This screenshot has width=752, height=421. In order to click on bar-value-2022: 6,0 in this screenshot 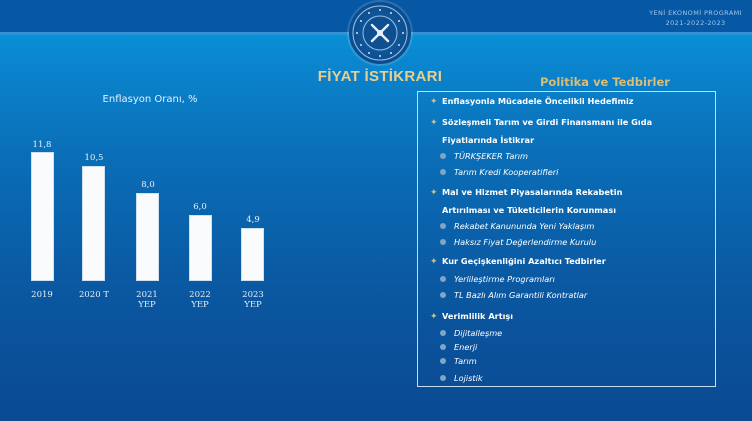, I will do `click(200, 207)`.